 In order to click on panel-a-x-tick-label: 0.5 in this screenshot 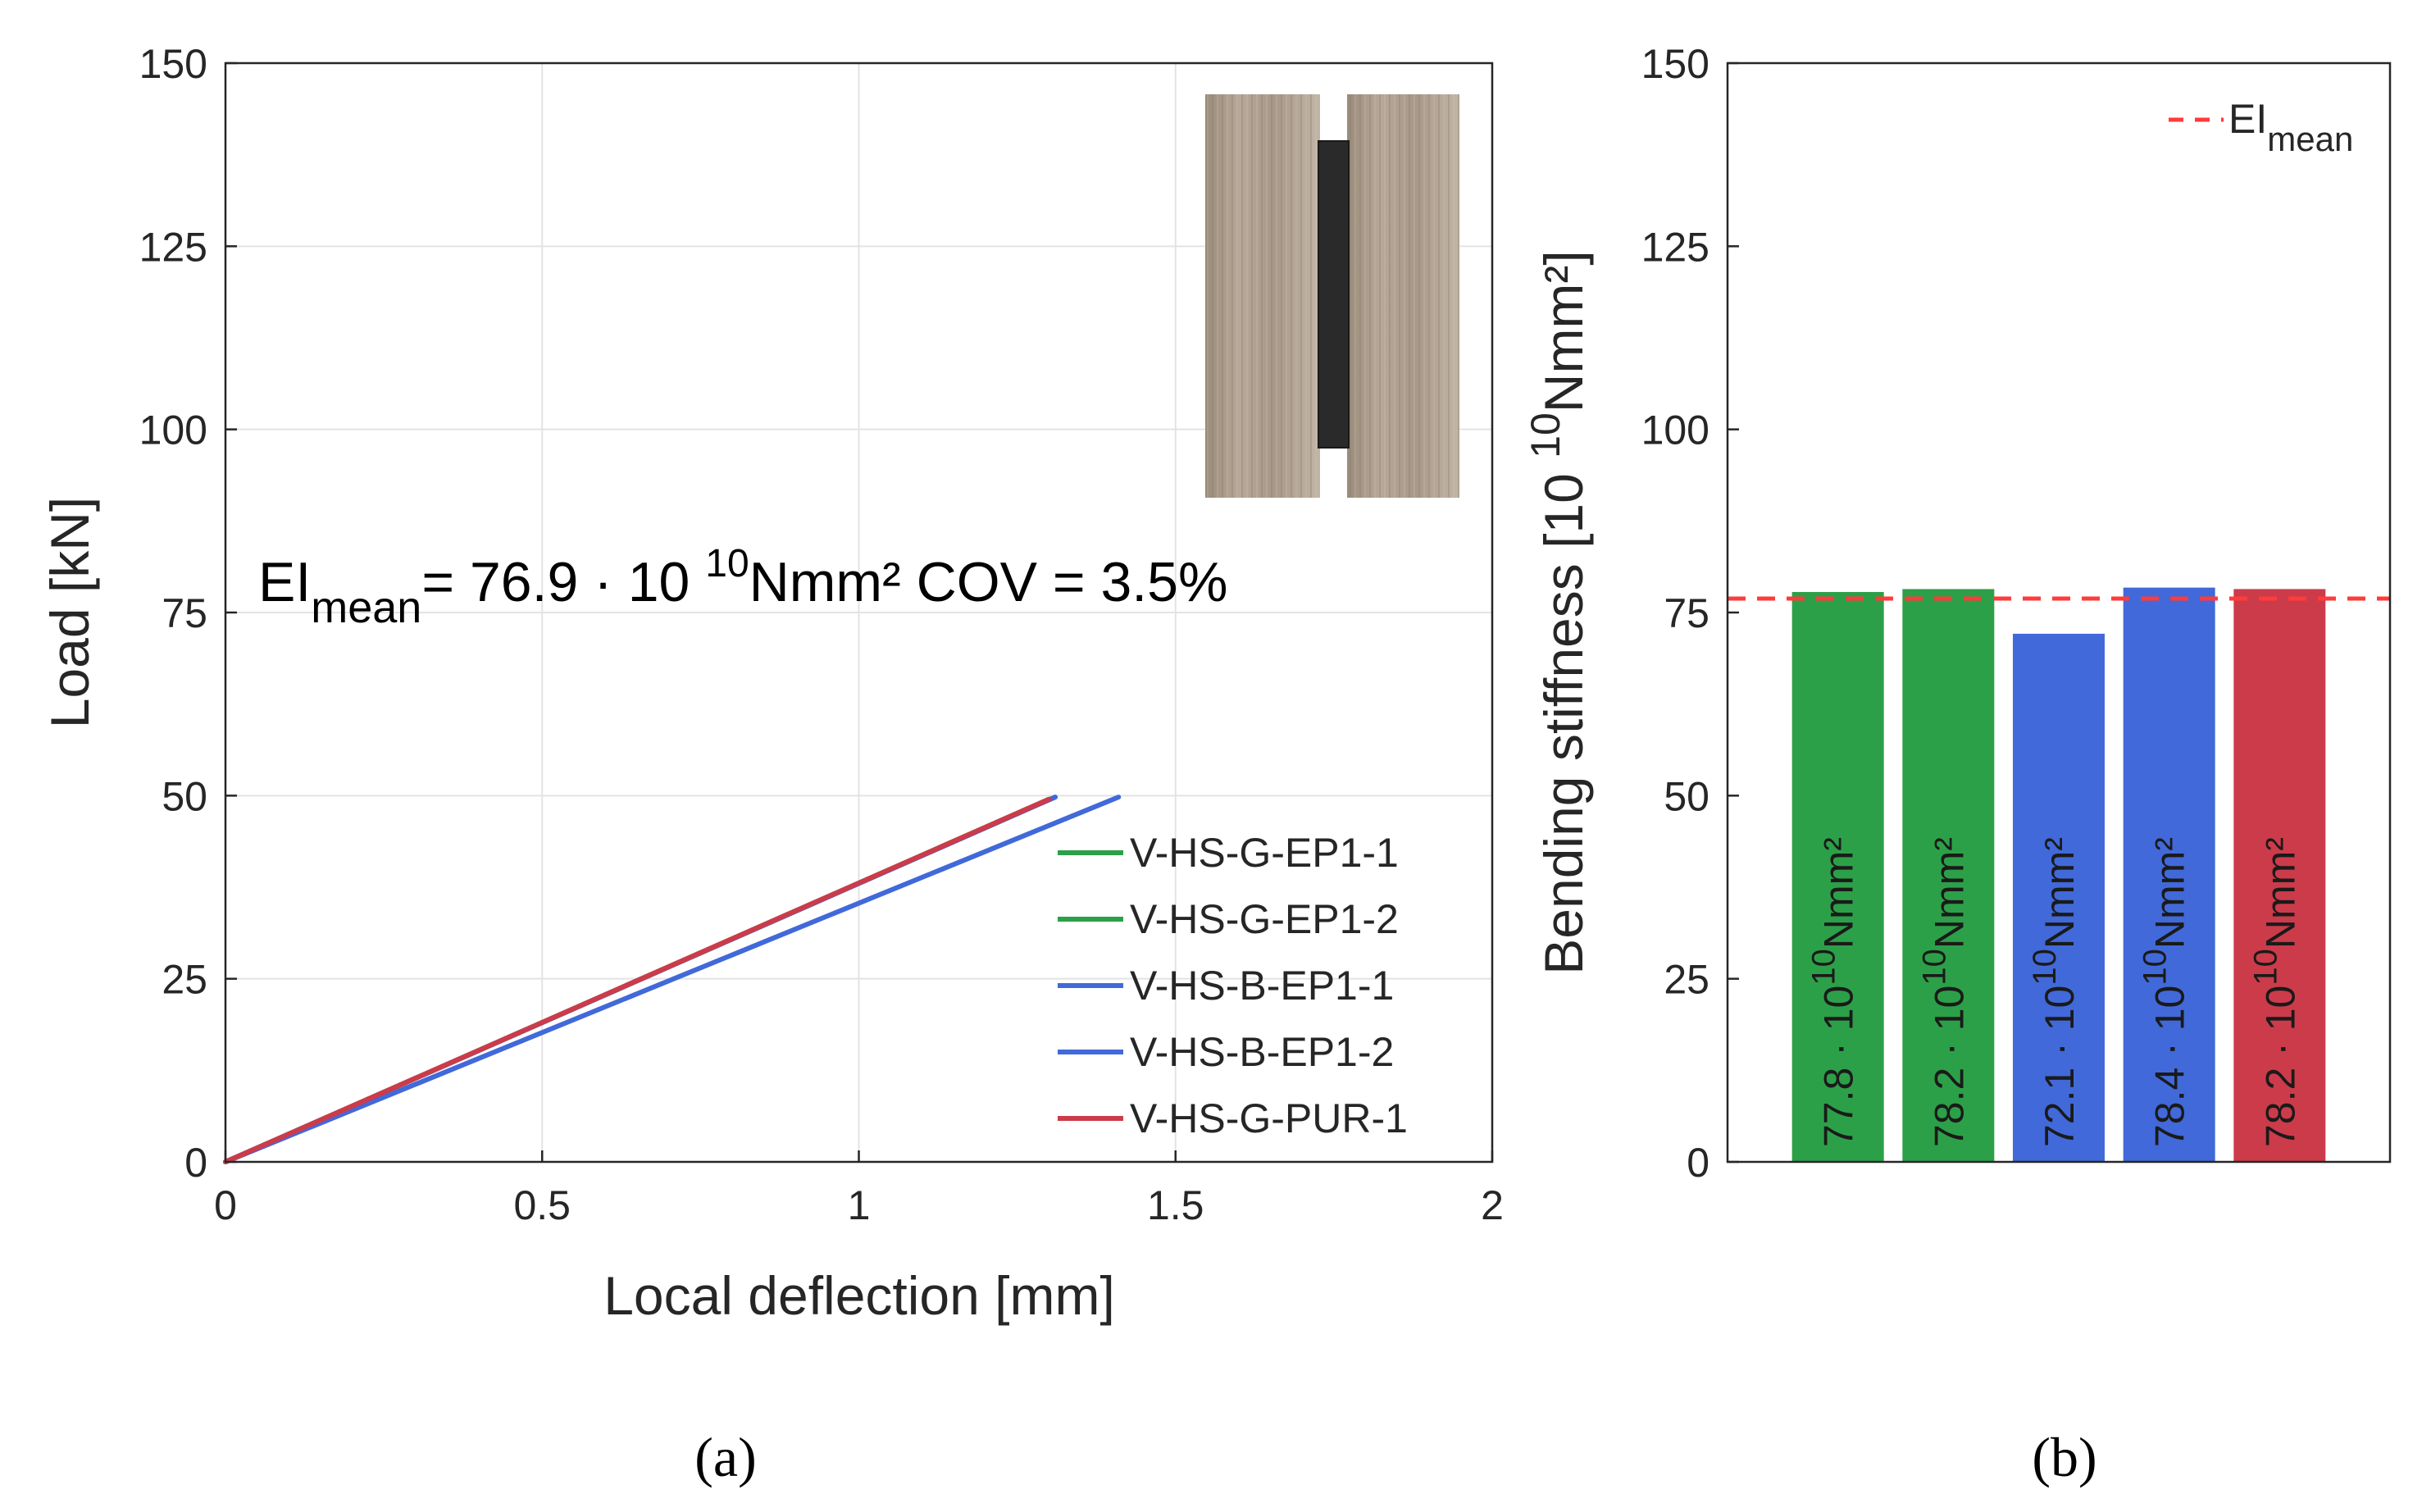, I will do `click(542, 1205)`.